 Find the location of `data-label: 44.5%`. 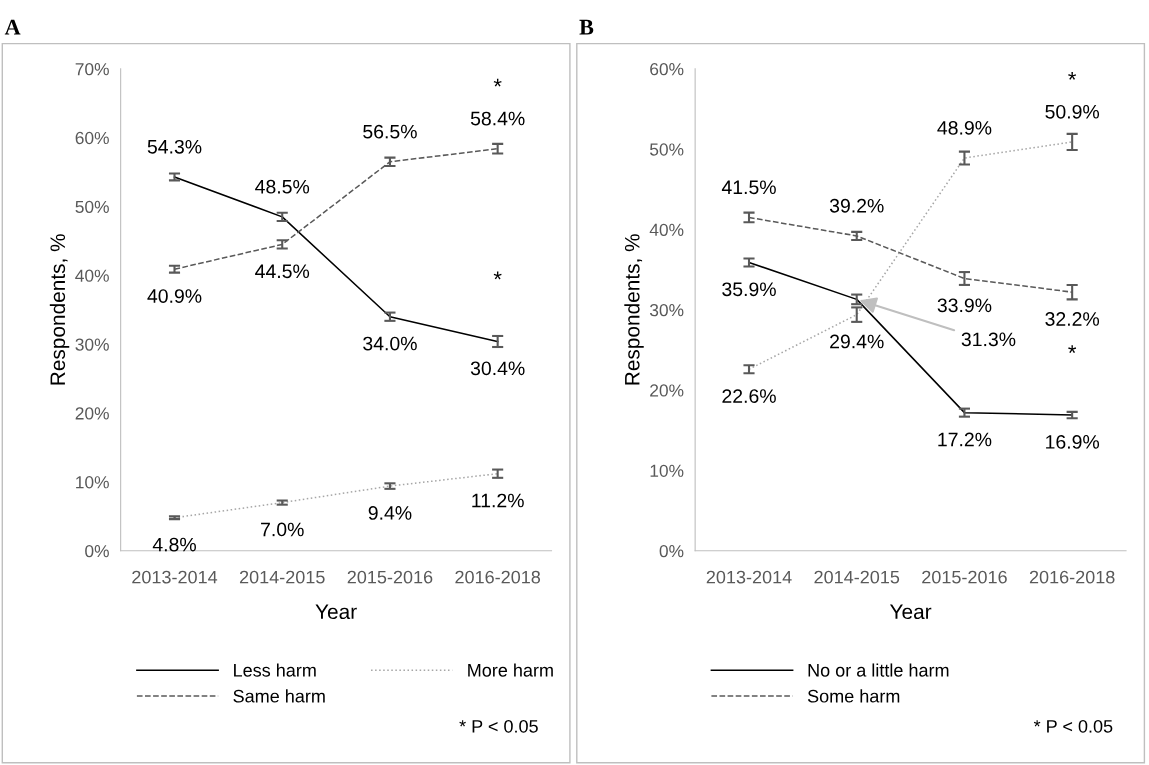

data-label: 44.5% is located at coordinates (282, 271).